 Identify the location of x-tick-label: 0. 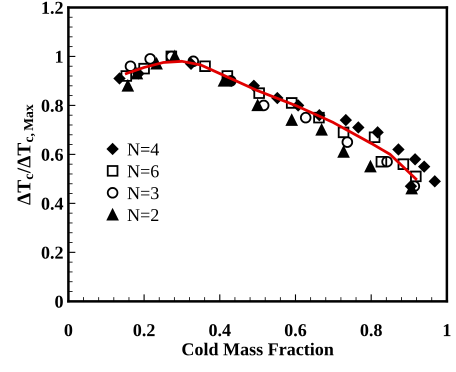
(68, 330).